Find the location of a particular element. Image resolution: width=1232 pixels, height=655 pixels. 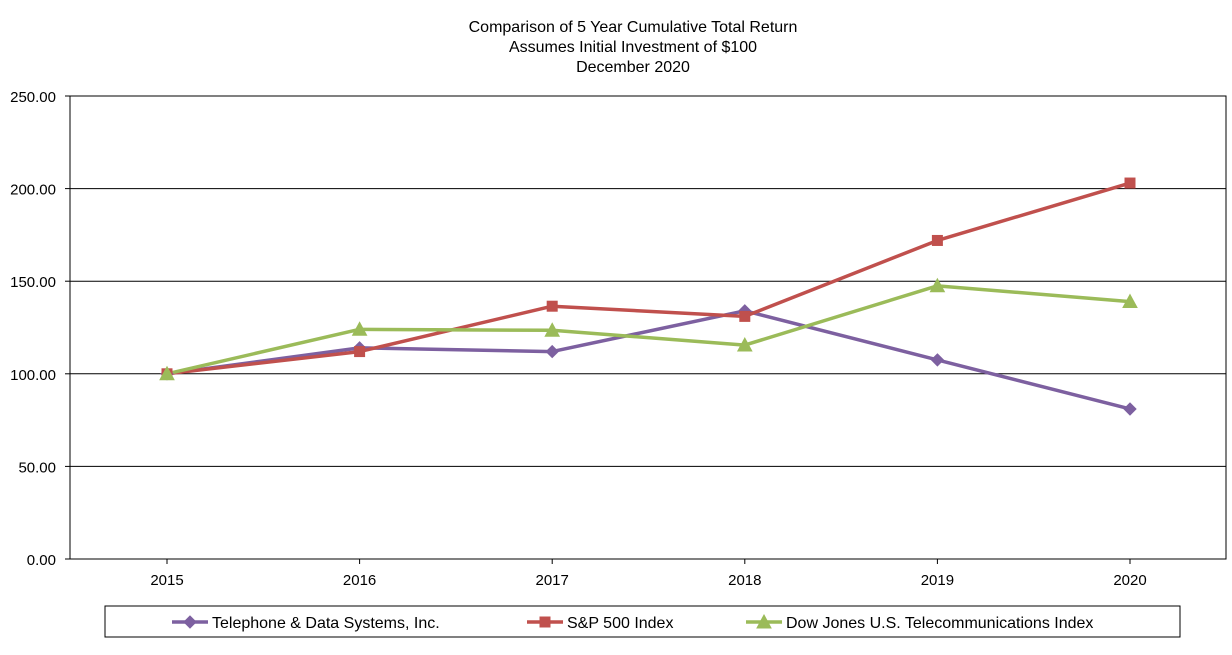

x-tick-label: 2015 is located at coordinates (166, 580).